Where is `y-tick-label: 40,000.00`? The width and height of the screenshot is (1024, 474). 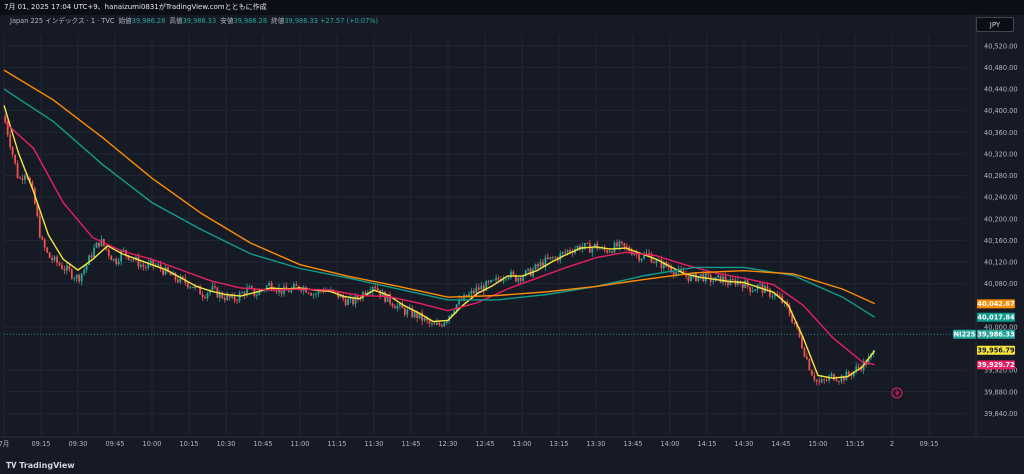 y-tick-label: 40,000.00 is located at coordinates (1001, 327).